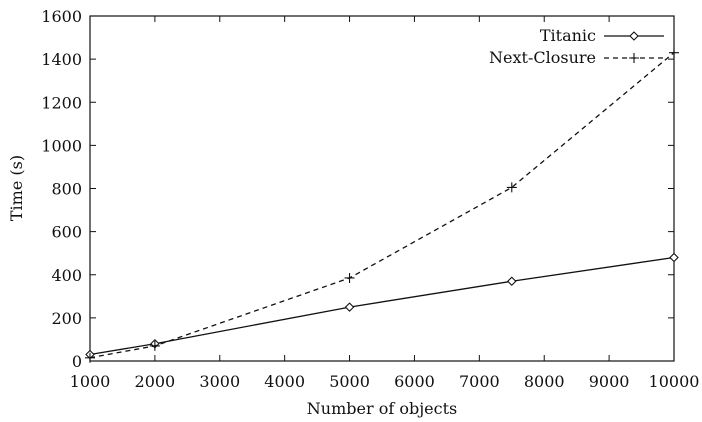 The height and width of the screenshot is (422, 702). I want to click on legend-marker-next-closure, so click(634, 58).